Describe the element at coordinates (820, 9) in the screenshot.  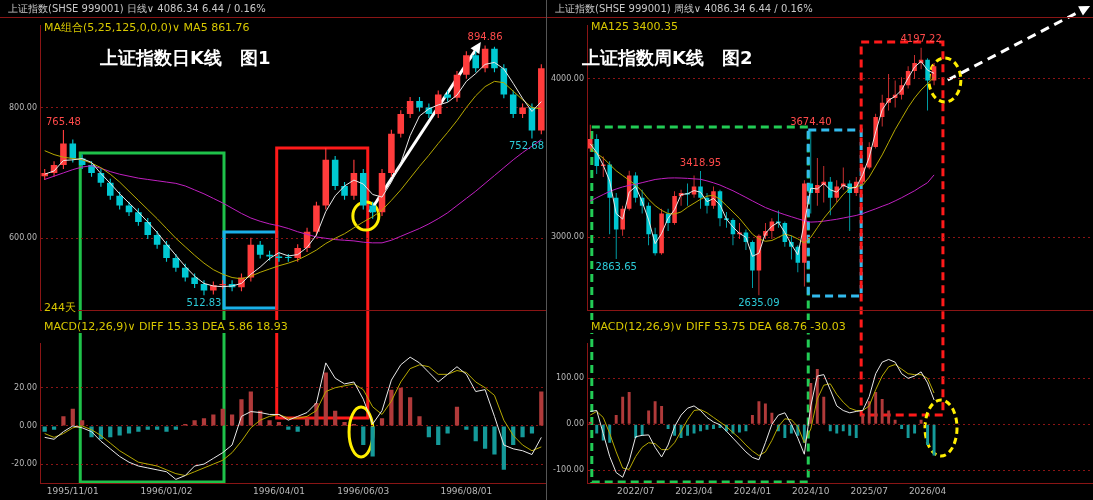
I see `chart-subtitle: 上证指数(SHSE 999001) 周线∨ 4086.34 6.44 / 0.16%` at that location.